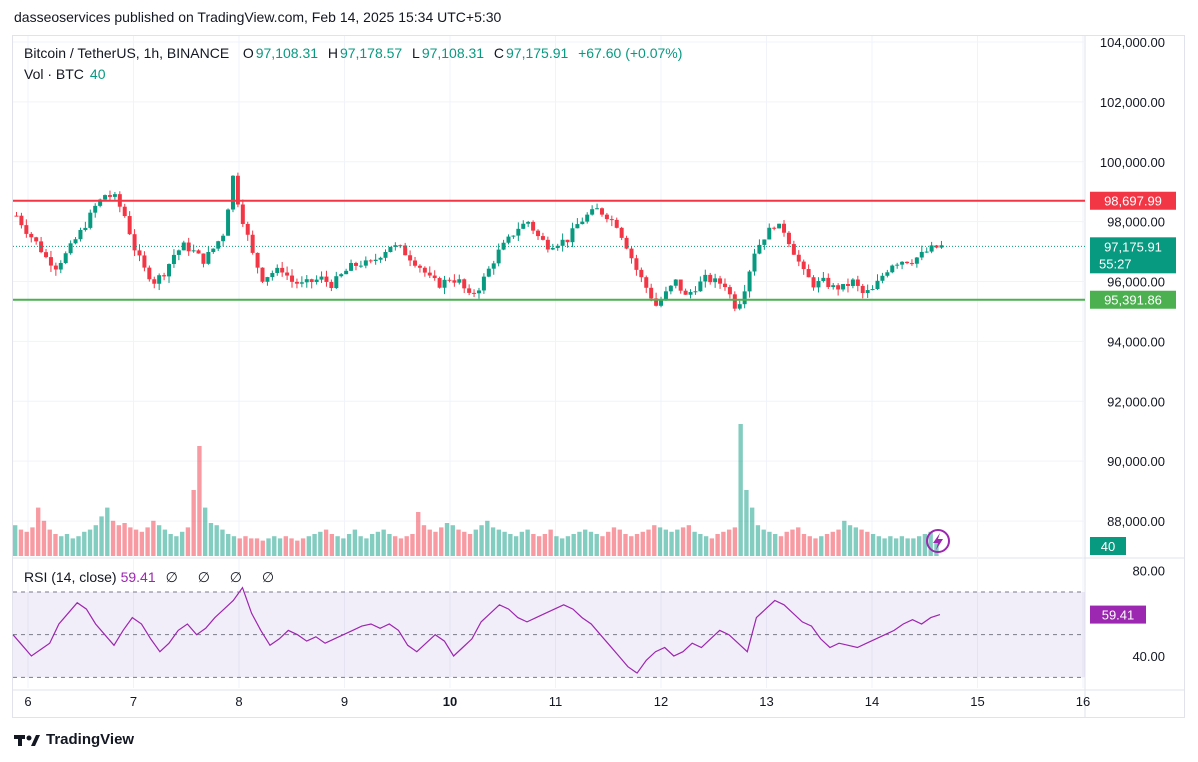 This screenshot has width=1198, height=762. Describe the element at coordinates (138, 577) in the screenshot. I see `rsi-value: 59.41` at that location.